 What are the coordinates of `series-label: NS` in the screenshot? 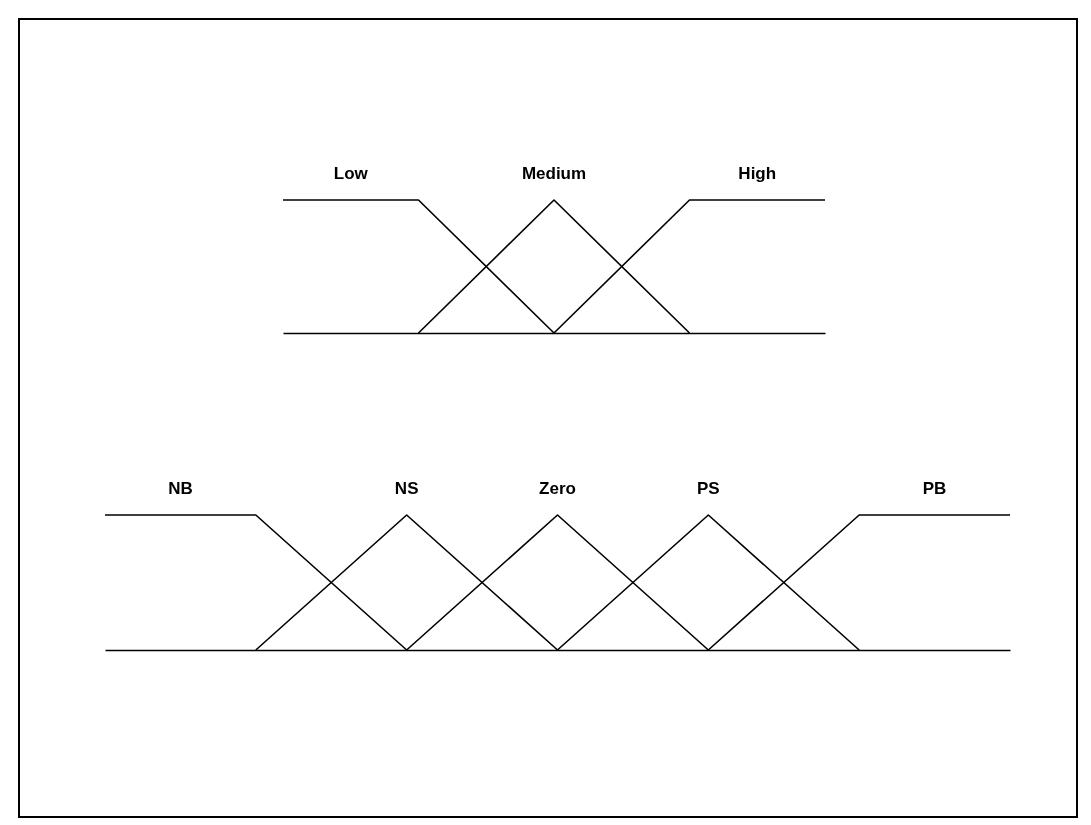 It's located at (406, 488).